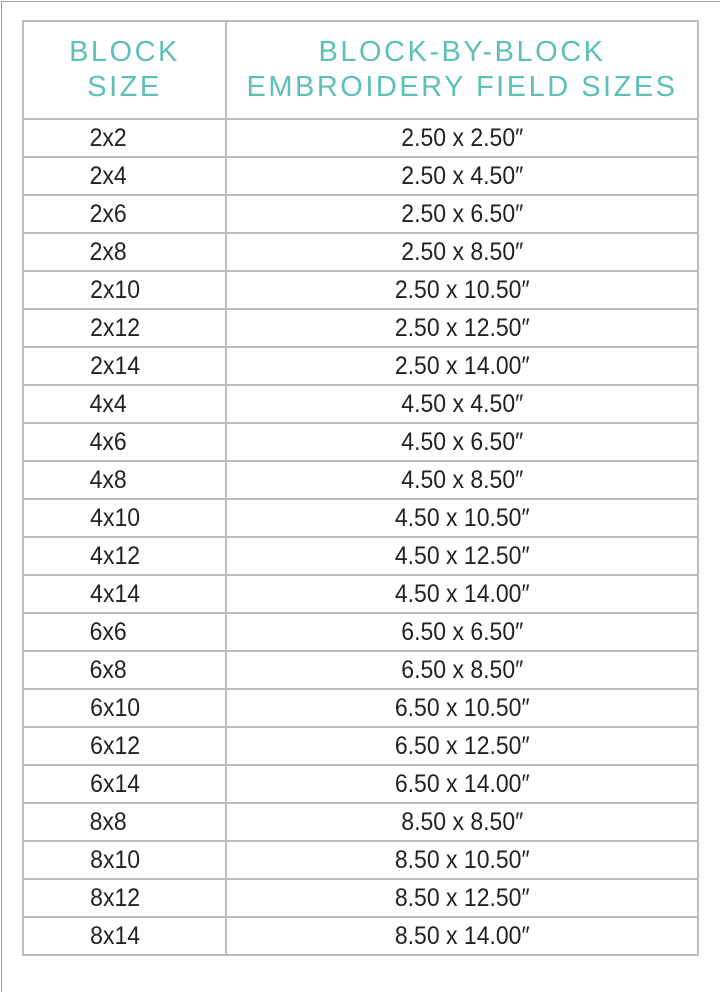  I want to click on field-size-cell: 4.50 x 14.00″, so click(462, 594).